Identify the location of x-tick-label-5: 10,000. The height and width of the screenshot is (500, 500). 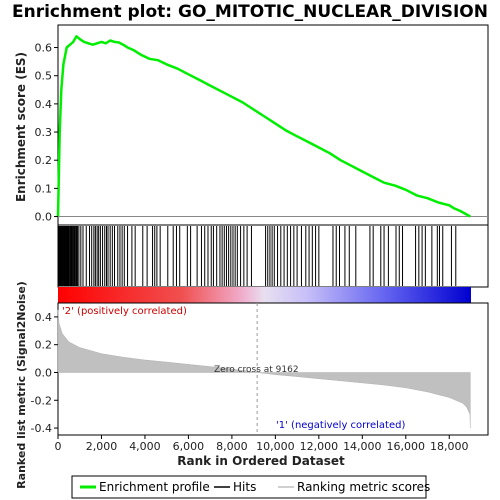
(275, 446).